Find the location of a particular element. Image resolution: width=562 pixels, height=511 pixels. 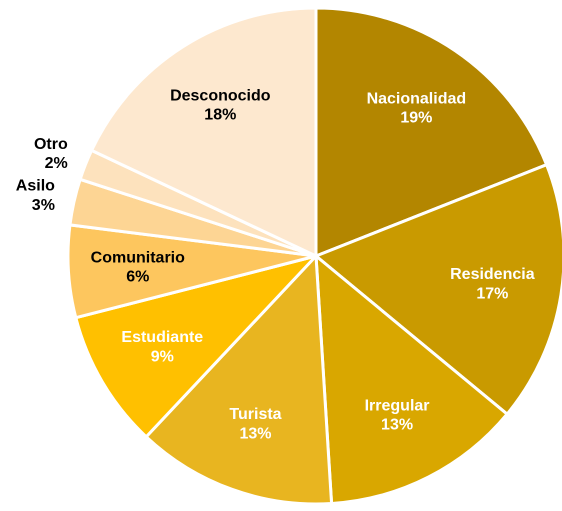

slice-value: 9% is located at coordinates (162, 357).